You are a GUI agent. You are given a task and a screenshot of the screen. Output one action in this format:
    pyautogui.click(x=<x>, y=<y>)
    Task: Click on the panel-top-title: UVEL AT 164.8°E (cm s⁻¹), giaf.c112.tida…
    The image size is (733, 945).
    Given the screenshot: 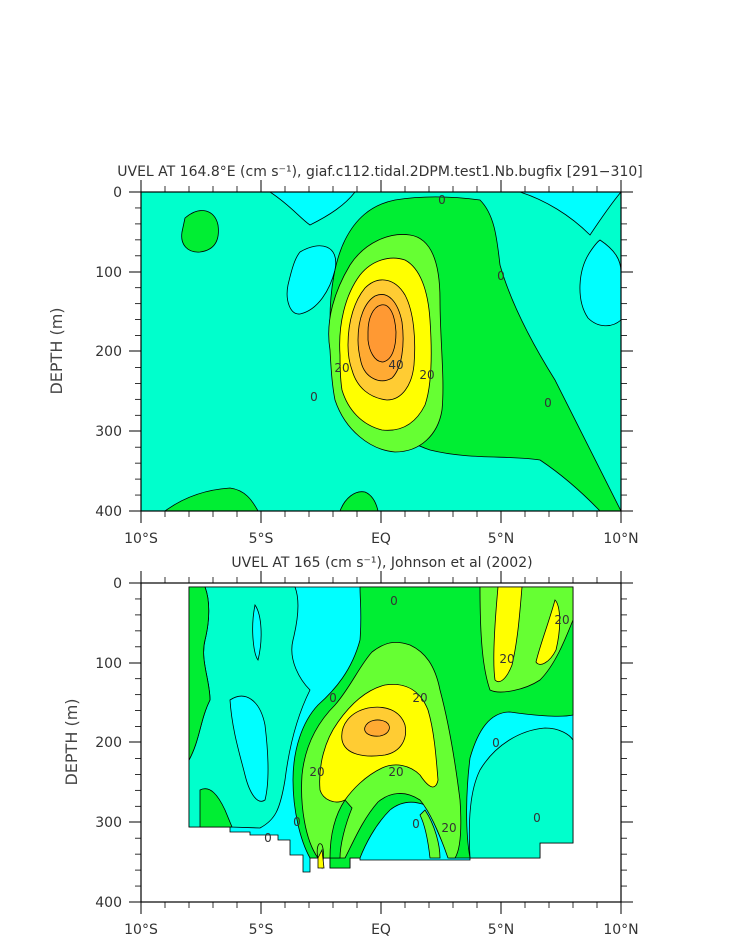 What is the action you would take?
    pyautogui.click(x=379, y=172)
    